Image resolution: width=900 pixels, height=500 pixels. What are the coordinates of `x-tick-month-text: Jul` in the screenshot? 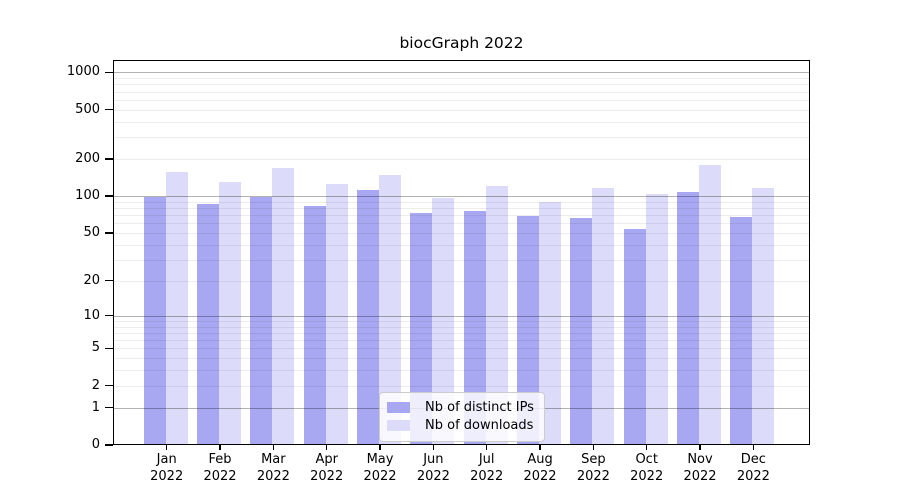 It's located at (486, 459).